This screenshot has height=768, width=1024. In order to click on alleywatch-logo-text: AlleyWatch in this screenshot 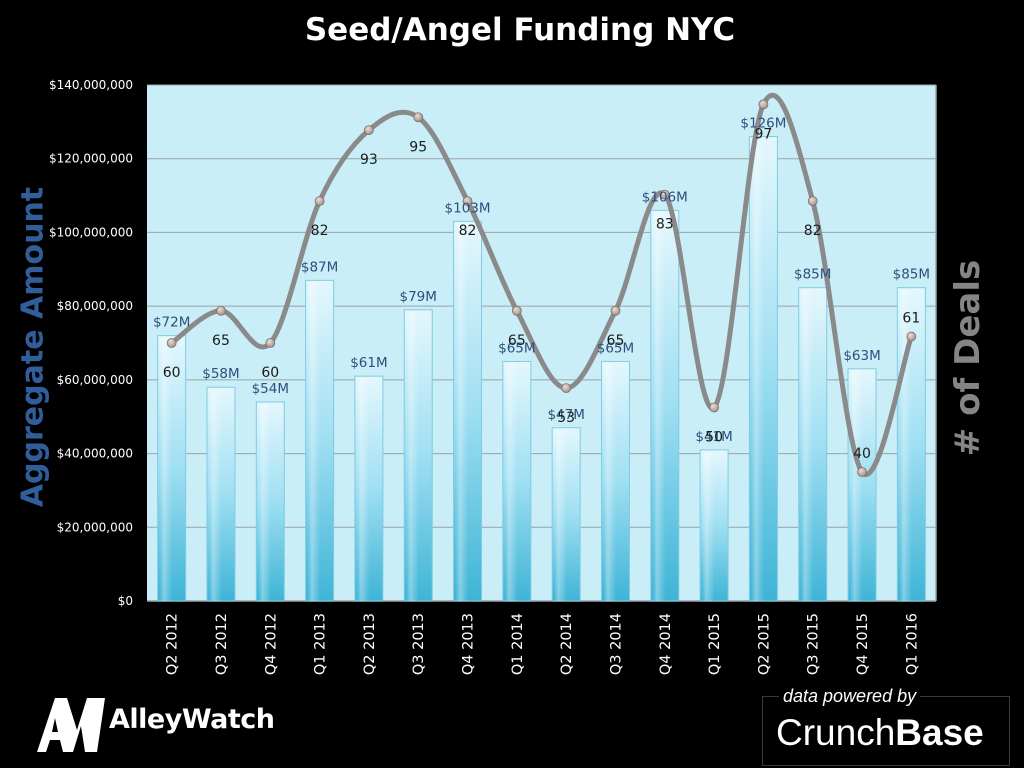, I will do `click(192, 719)`.